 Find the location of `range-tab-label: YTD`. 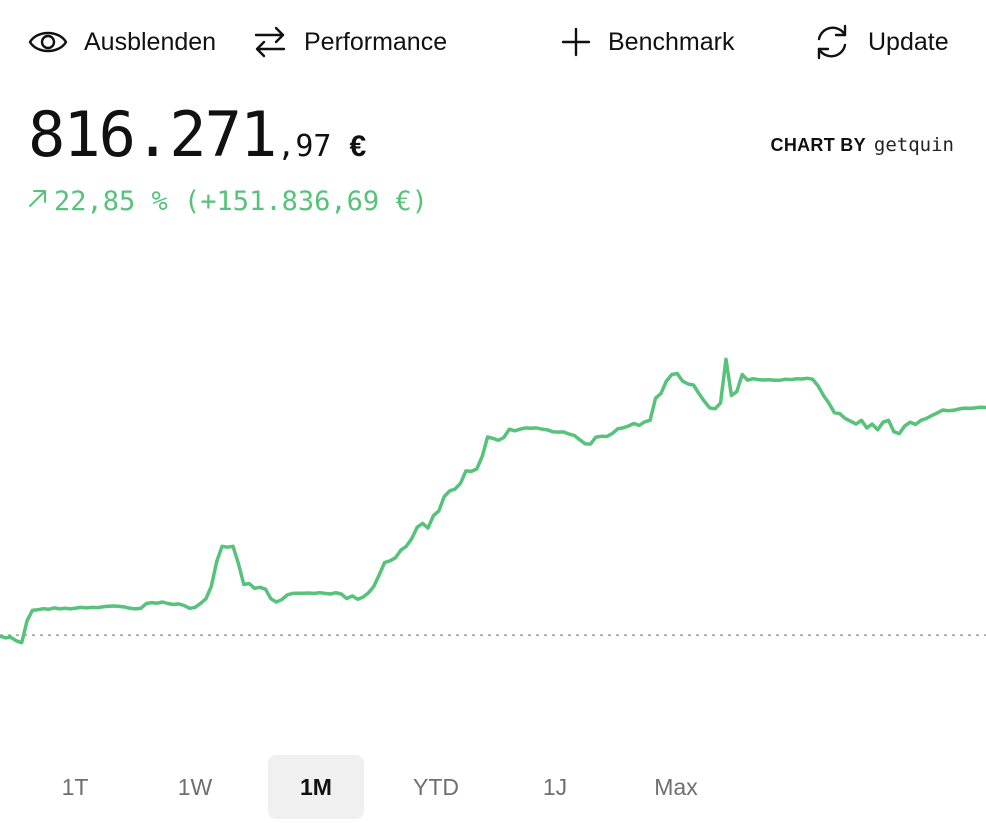

range-tab-label: YTD is located at coordinates (436, 786).